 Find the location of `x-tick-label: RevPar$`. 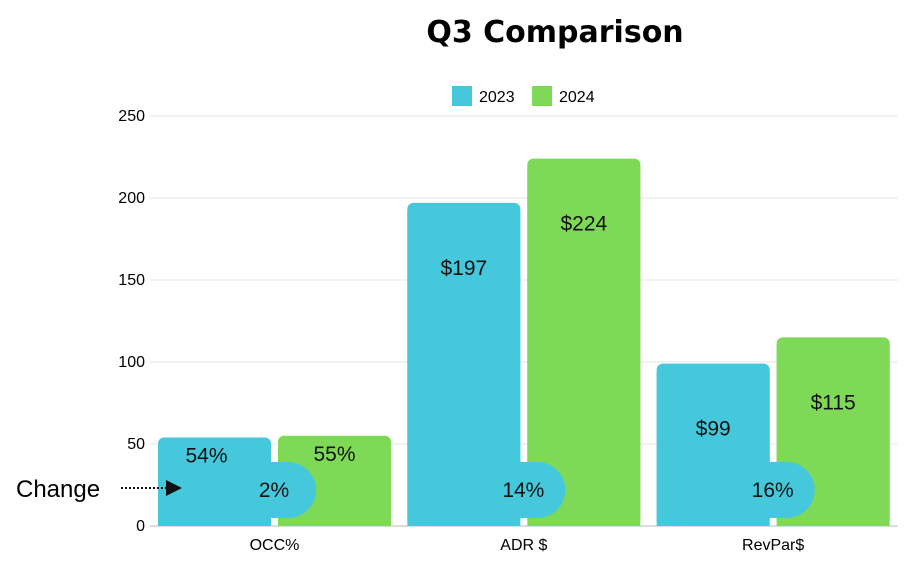

x-tick-label: RevPar$ is located at coordinates (773, 545).